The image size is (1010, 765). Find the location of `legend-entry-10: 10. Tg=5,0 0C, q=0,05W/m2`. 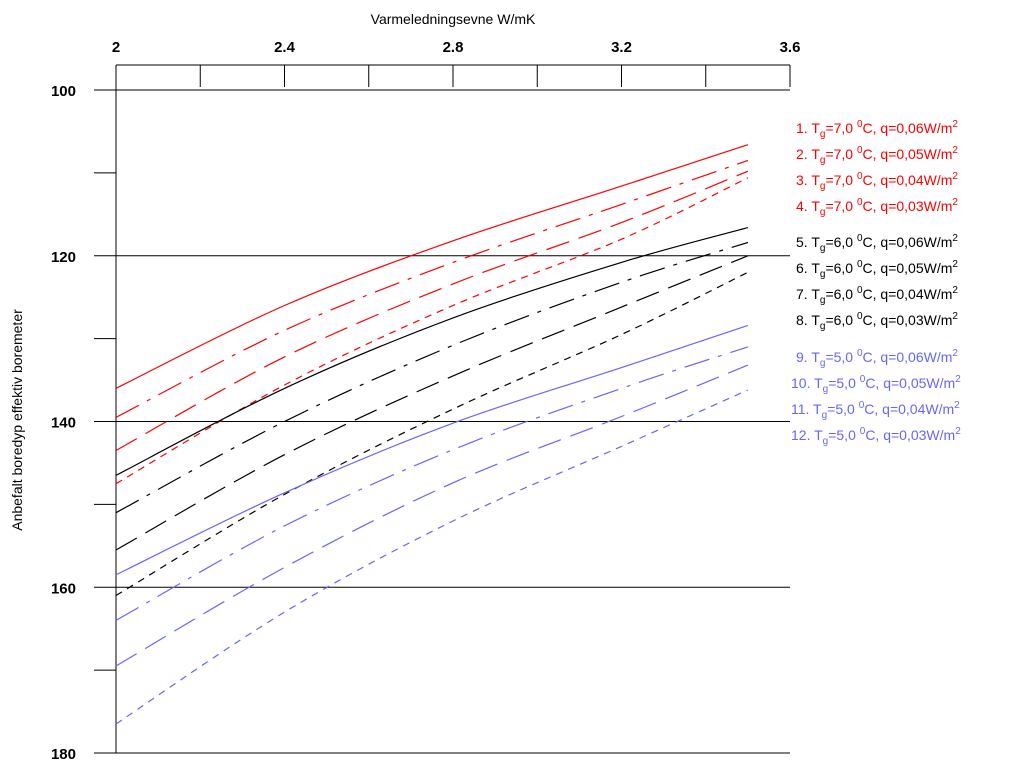

legend-entry-10: 10. Tg=5,0 0C, q=0,05W/m2 is located at coordinates (876, 384).